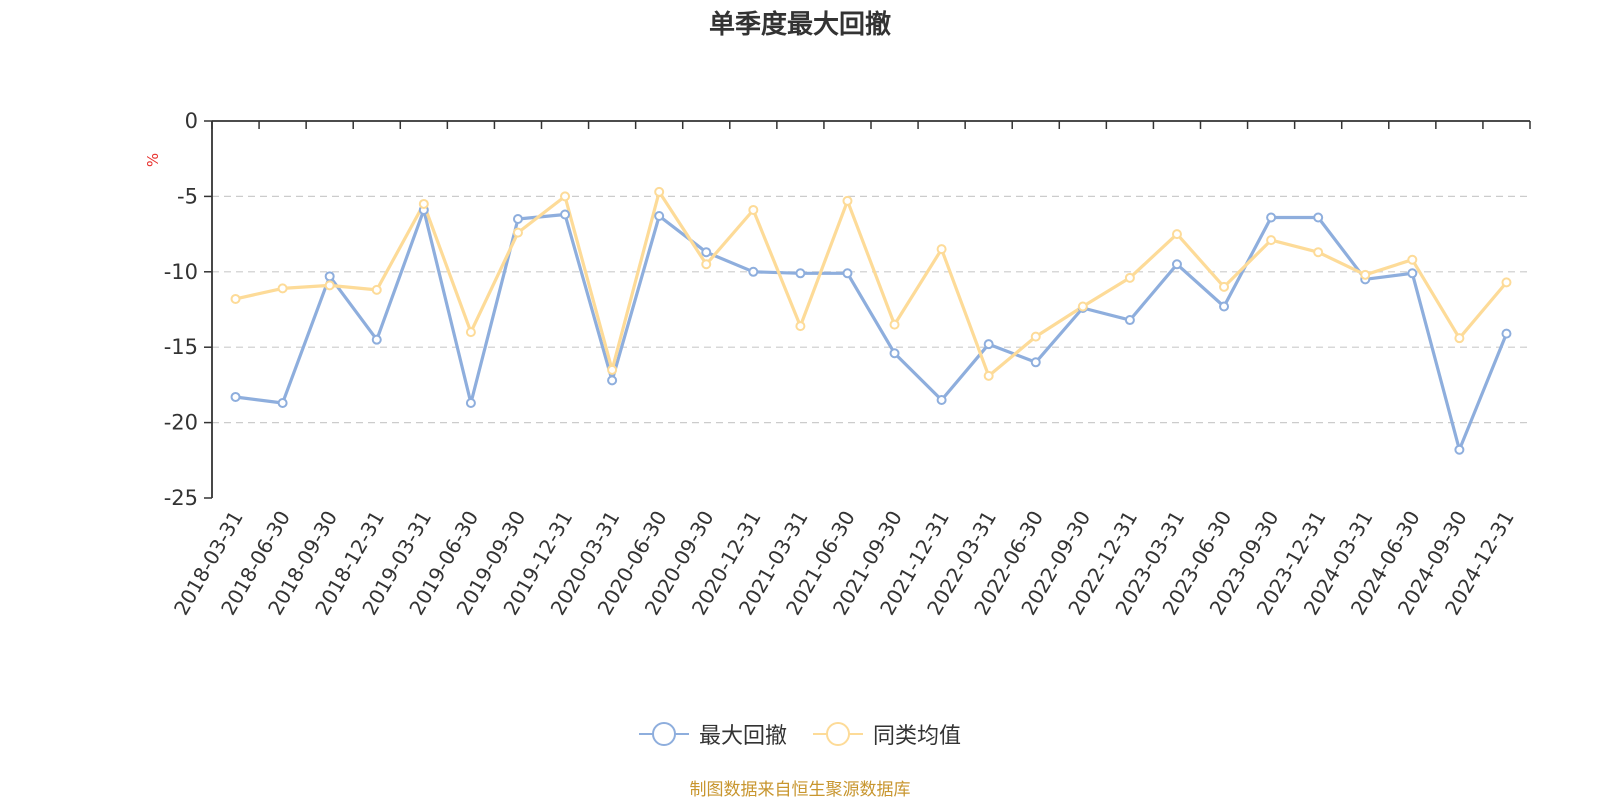 This screenshot has height=800, width=1600. Describe the element at coordinates (742, 736) in the screenshot. I see `legend-label-max-drawdown: 最大回撤` at that location.